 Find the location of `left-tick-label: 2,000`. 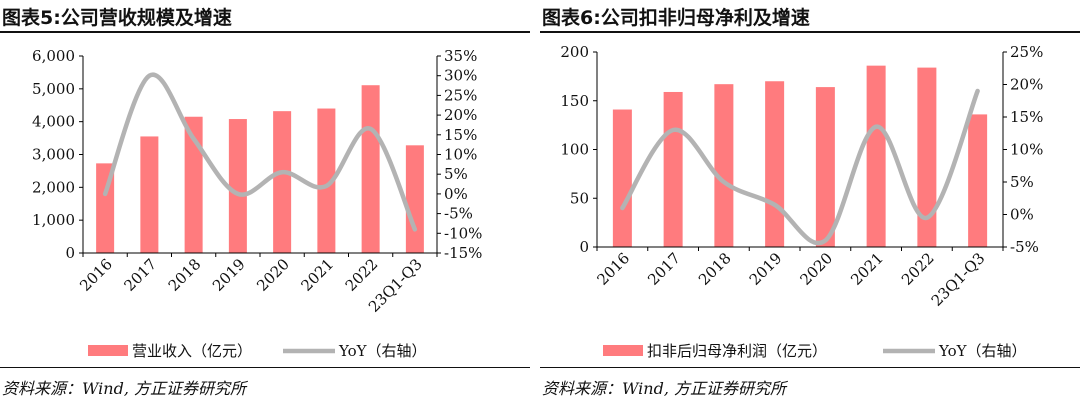

left-tick-label: 2,000 is located at coordinates (53, 187).